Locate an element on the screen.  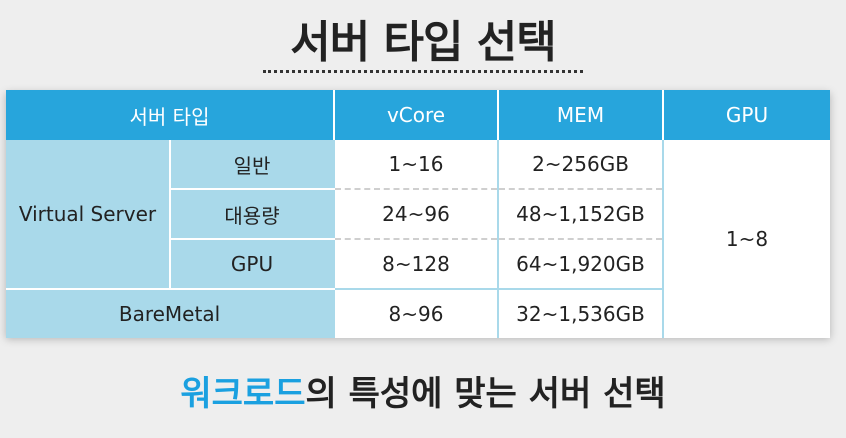
header-vcore: vCore is located at coordinates (416, 115).